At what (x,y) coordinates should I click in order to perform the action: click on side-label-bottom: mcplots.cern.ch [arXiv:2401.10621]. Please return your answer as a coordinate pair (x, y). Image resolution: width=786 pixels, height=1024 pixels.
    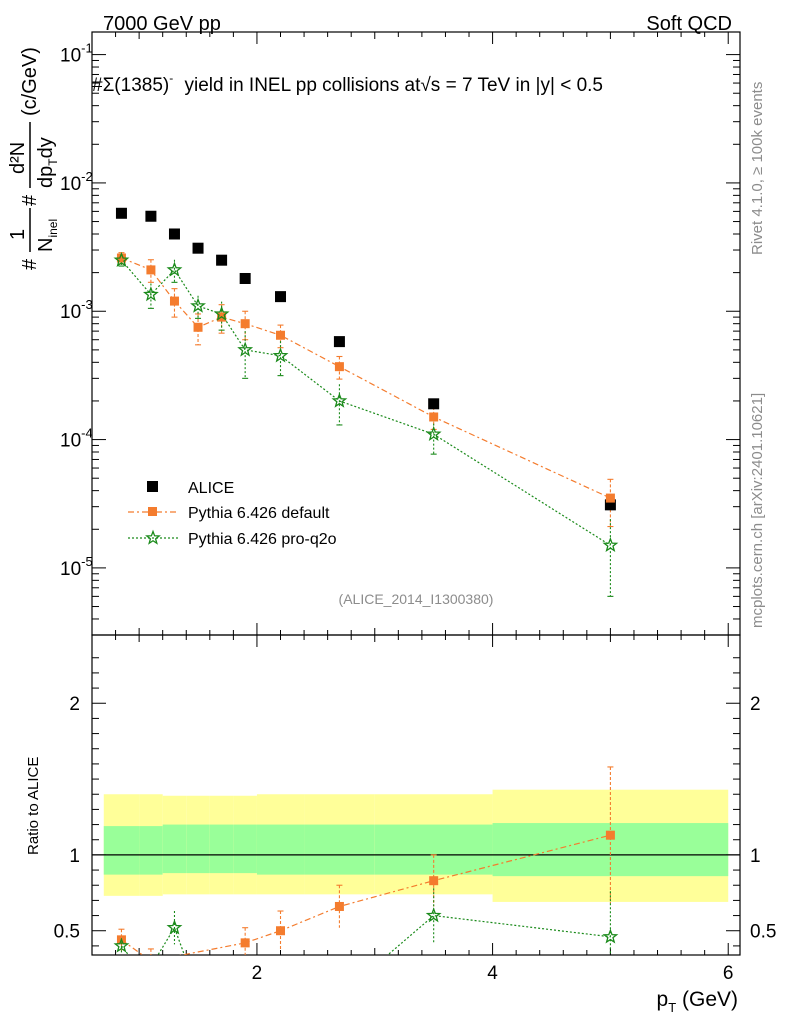
    Looking at the image, I should click on (757, 510).